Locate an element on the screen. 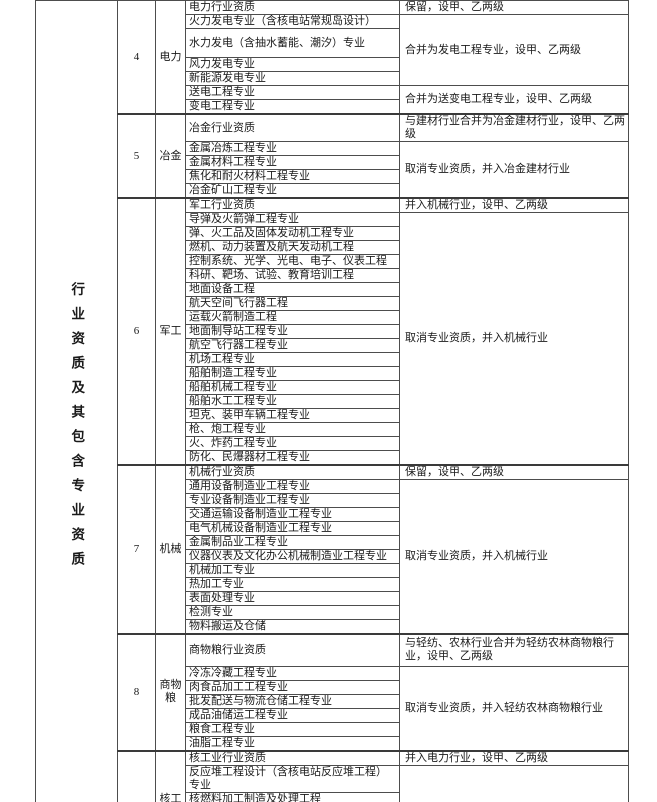 This screenshot has width=657, height=802. industry-name-cell: 电力 is located at coordinates (170, 57).